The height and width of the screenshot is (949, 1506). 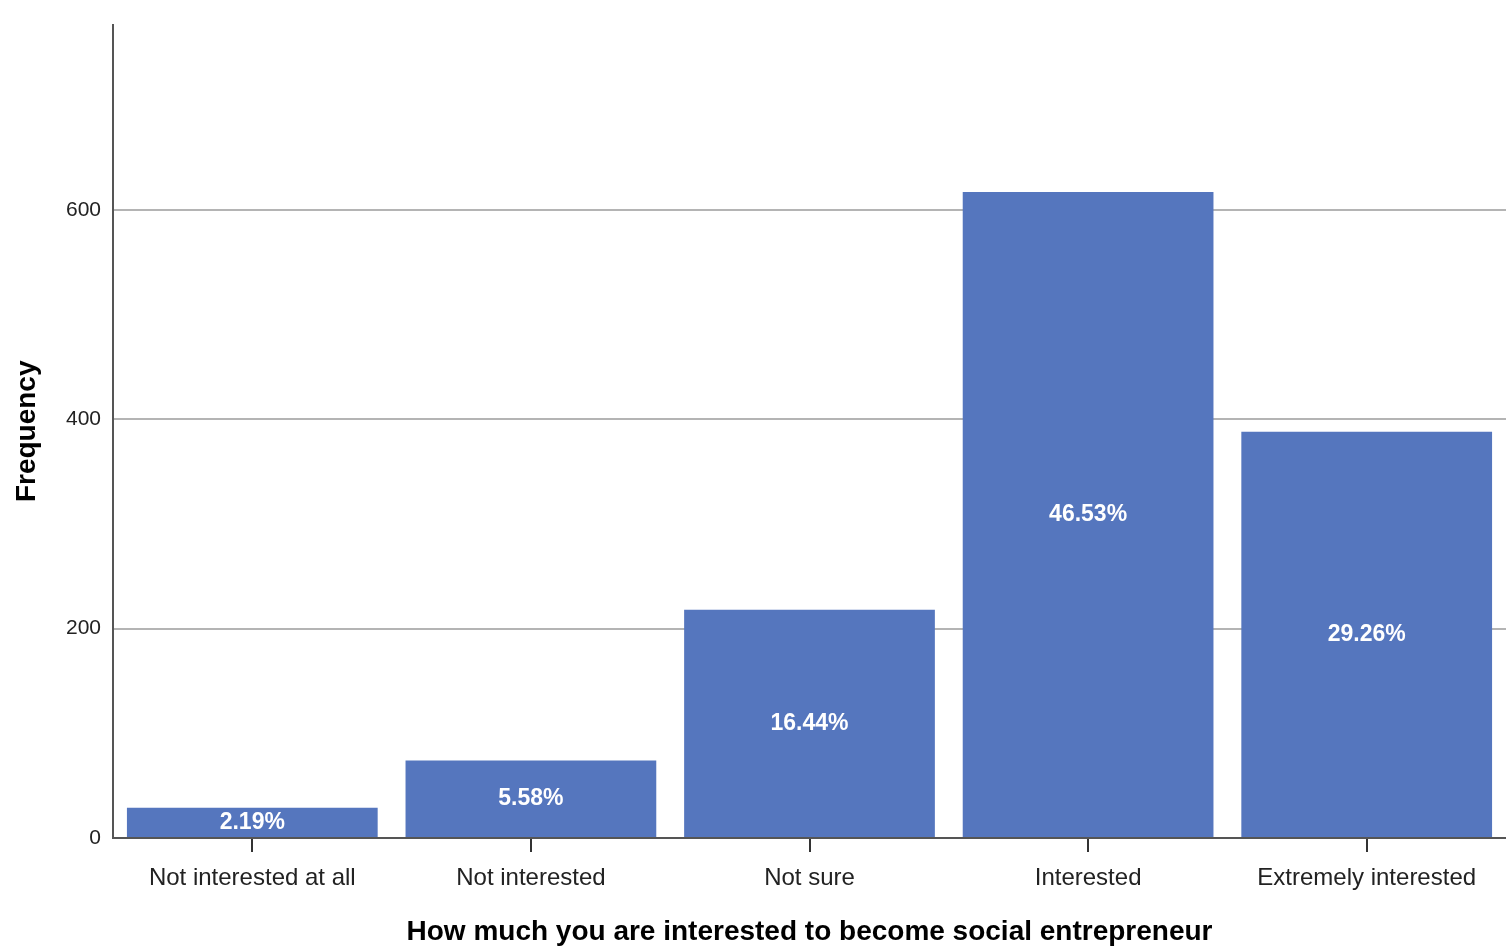 What do you see at coordinates (531, 877) in the screenshot?
I see `x-tick-label: Not interested` at bounding box center [531, 877].